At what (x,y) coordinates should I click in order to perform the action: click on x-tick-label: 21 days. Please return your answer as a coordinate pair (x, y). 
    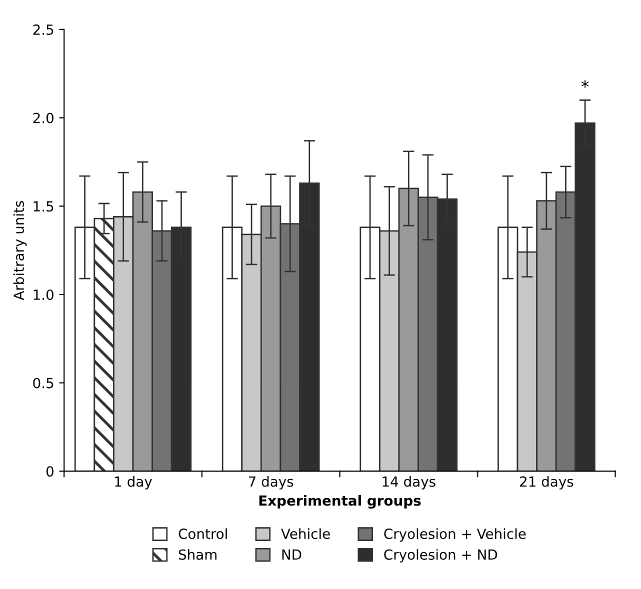
    Looking at the image, I should click on (547, 483).